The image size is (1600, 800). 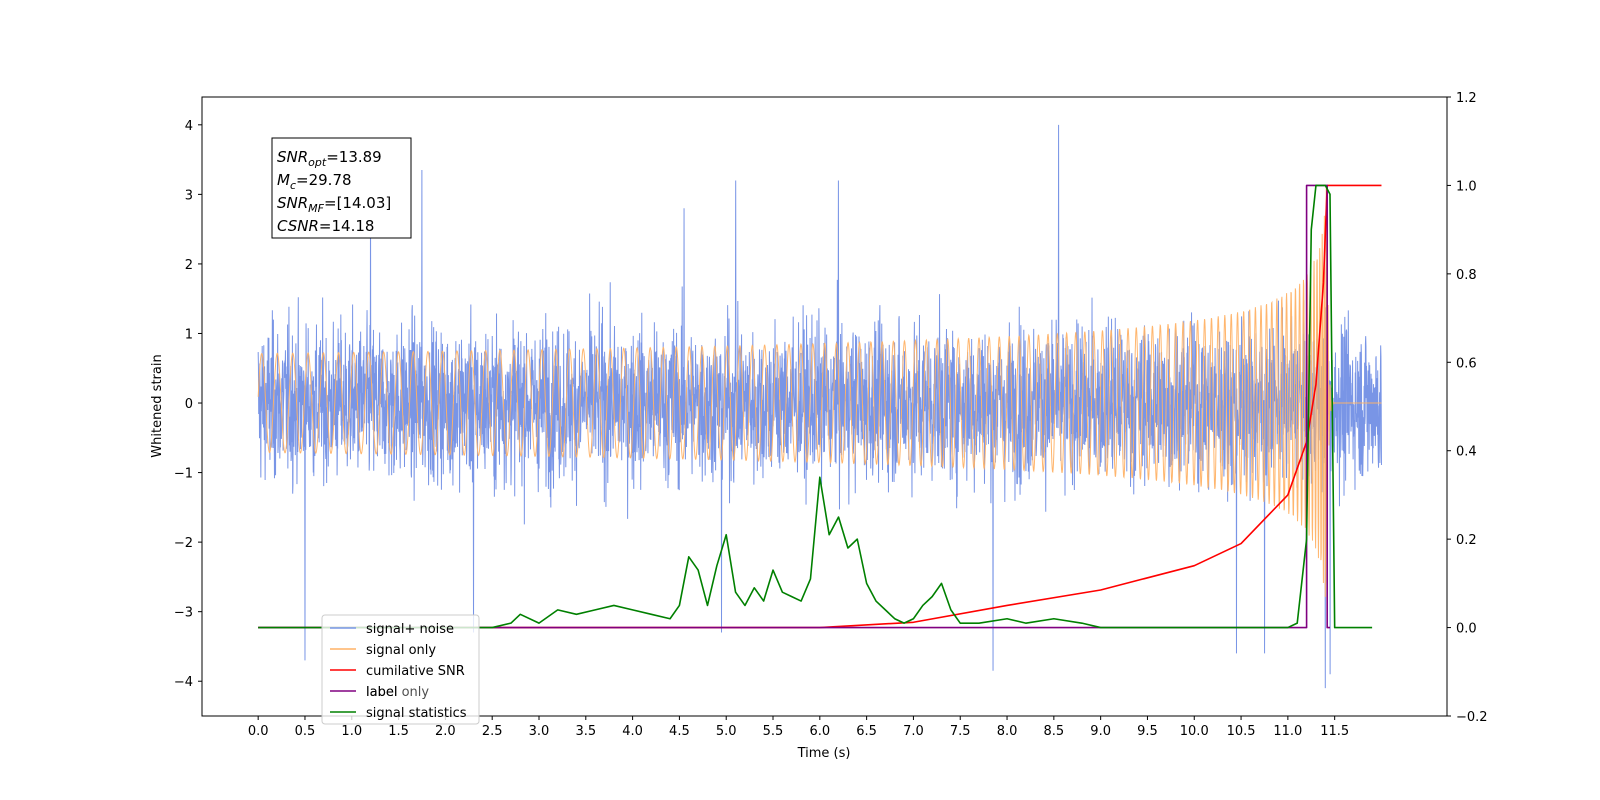 I want to click on annotation-value: =14.18, so click(x=347, y=226).